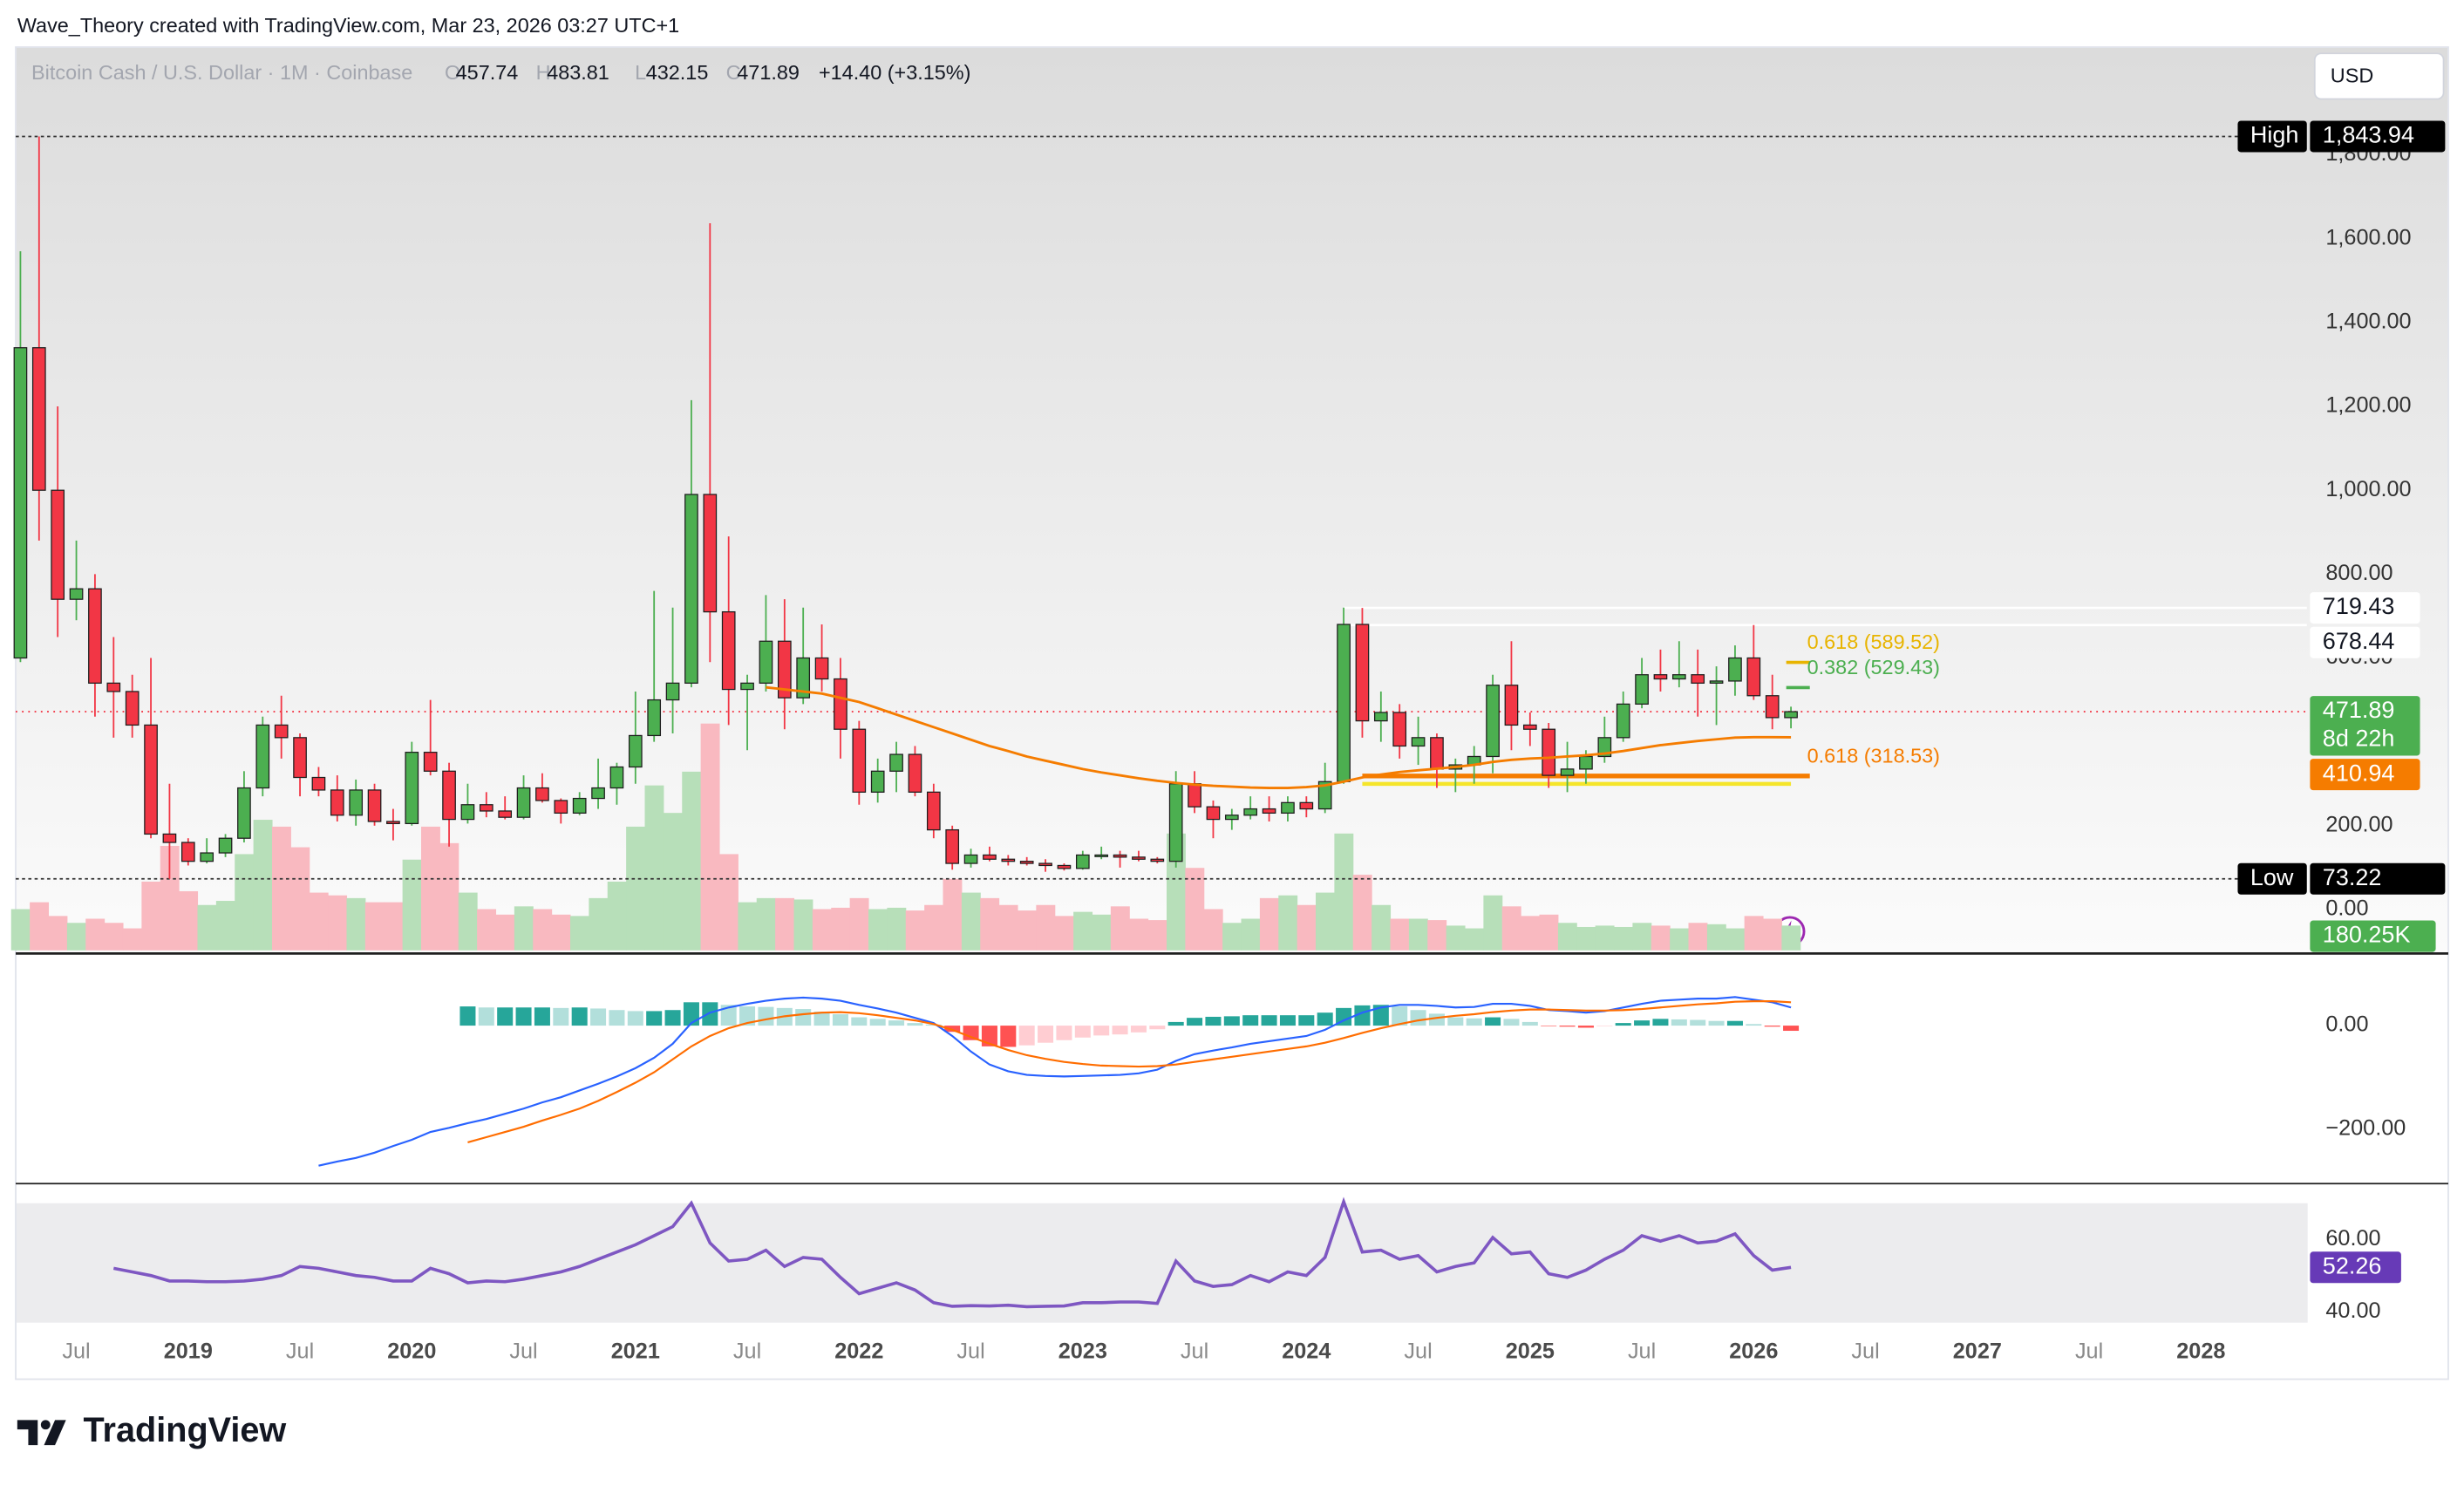  I want to click on rsi-badge-box, so click(2355, 1267).